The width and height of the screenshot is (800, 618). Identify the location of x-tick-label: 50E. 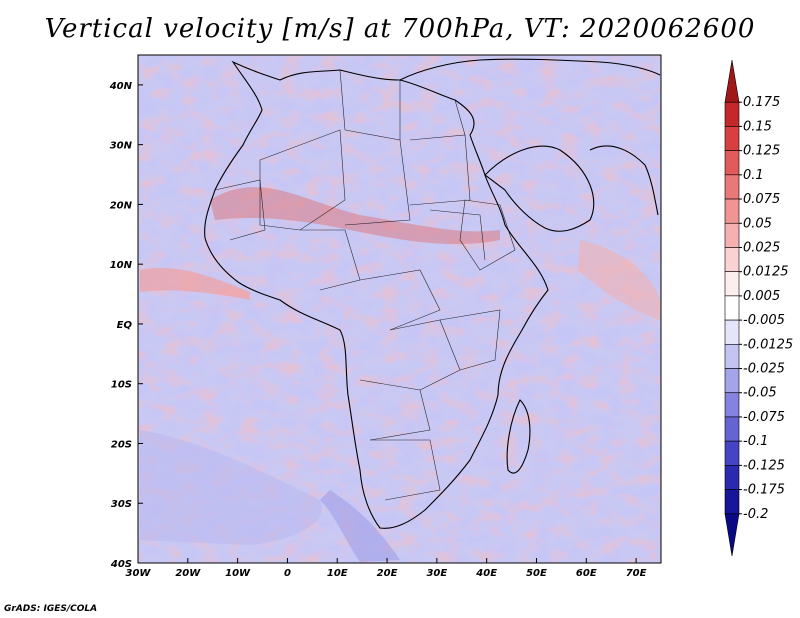
(536, 573).